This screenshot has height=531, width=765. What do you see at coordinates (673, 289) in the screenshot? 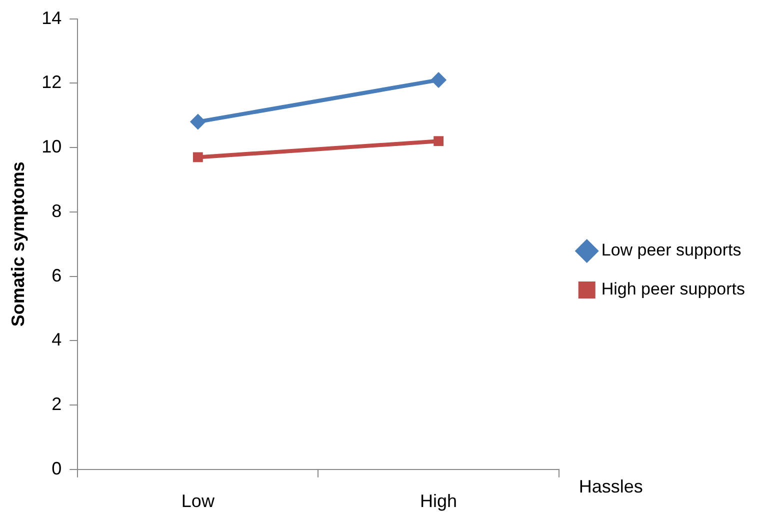
I see `legend-label: High peer supports` at bounding box center [673, 289].